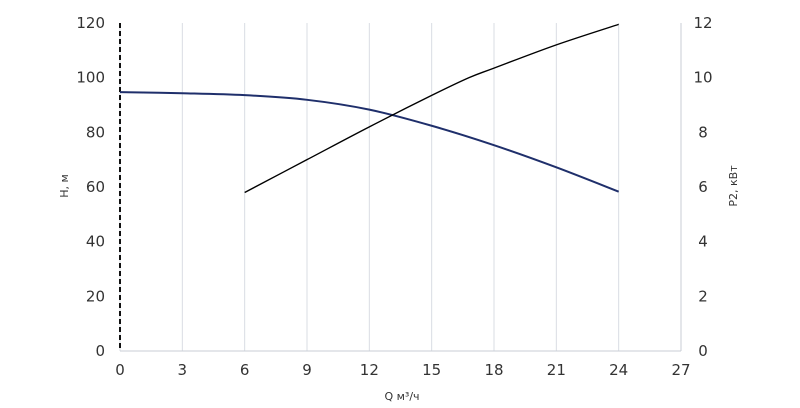 This screenshot has height=408, width=800. I want to click on x-tick-label: 18, so click(493, 370).